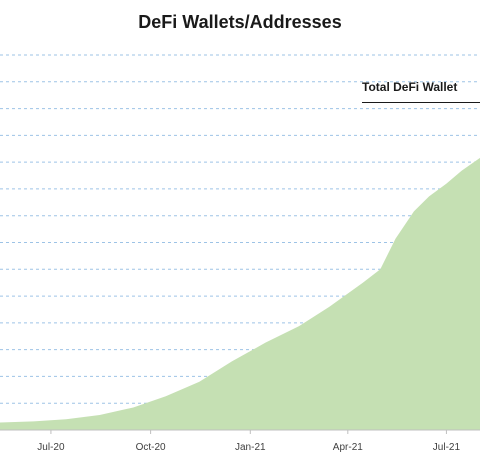 The height and width of the screenshot is (464, 480). I want to click on x-axis-ticks: Jul-20 Oct-20 Jan-21 Apr-21 Jul-21, so click(248, 441).